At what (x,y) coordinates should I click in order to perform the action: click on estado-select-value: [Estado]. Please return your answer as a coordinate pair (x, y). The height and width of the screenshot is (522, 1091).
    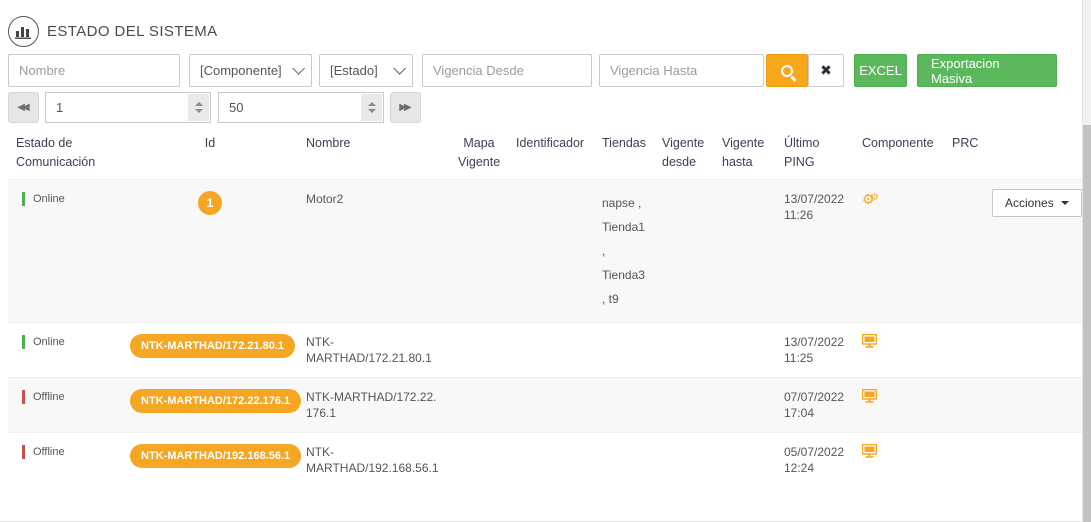
    Looking at the image, I should click on (354, 70).